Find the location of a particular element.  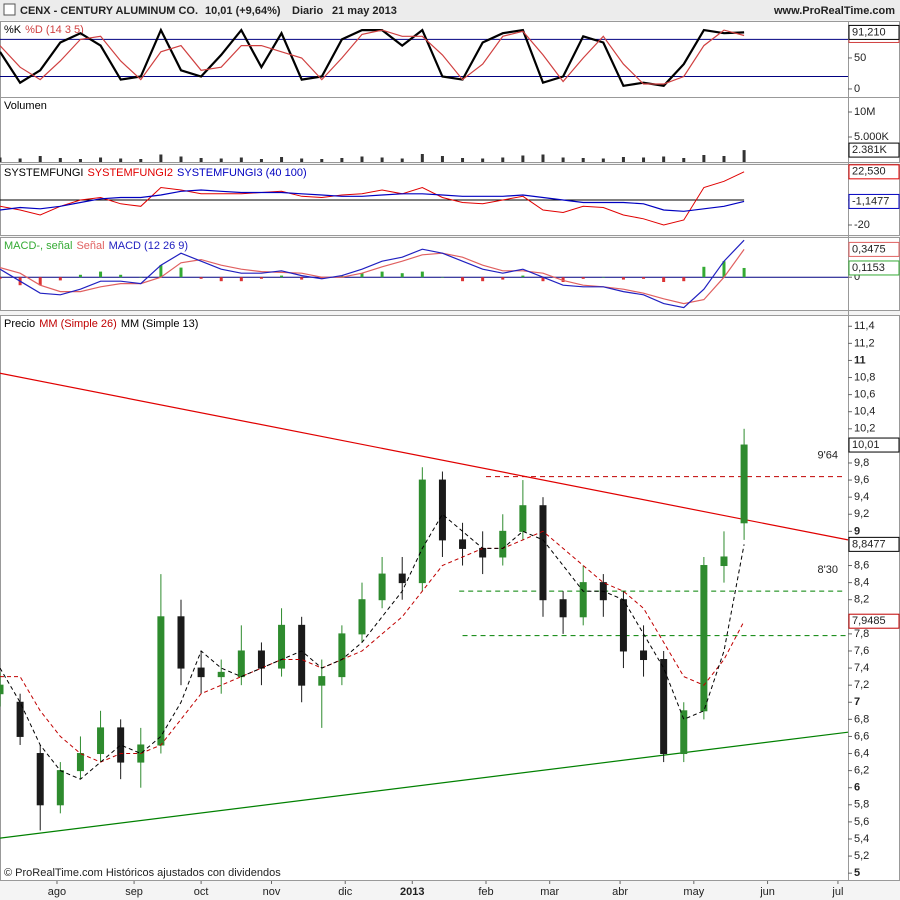

y-tick-label: 11,4 is located at coordinates (864, 326).